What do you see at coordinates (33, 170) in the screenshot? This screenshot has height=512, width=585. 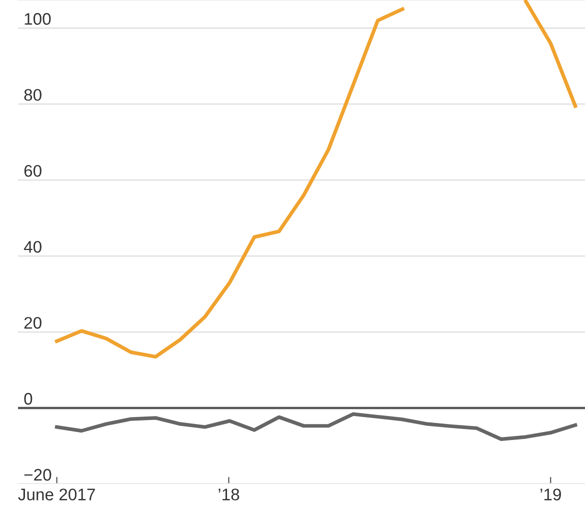 I see `y-tick-label: 60` at bounding box center [33, 170].